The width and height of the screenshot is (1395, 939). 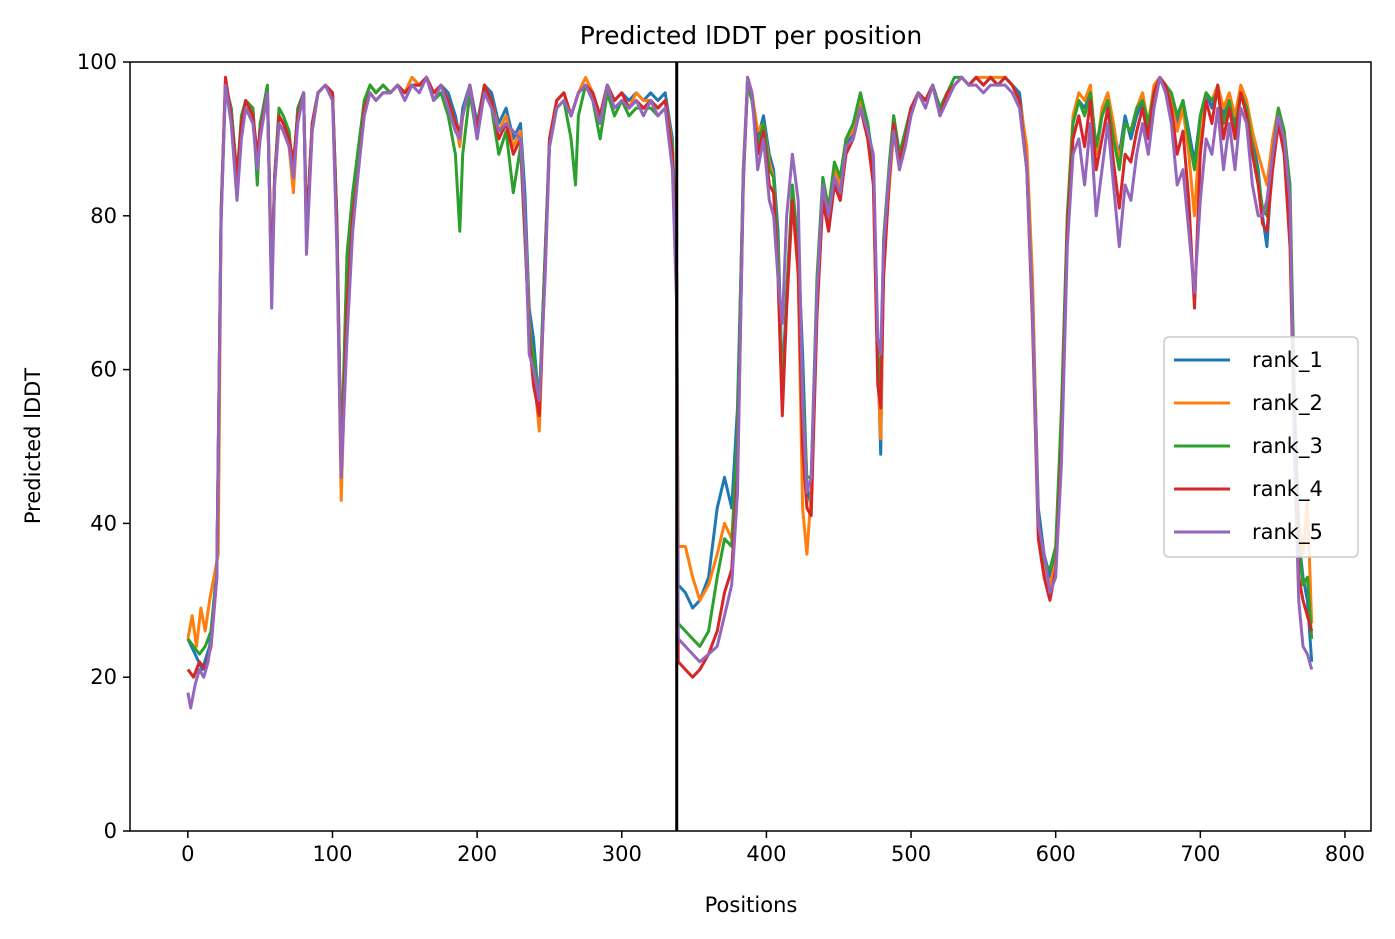 I want to click on x-tick-label: 300, so click(x=622, y=854).